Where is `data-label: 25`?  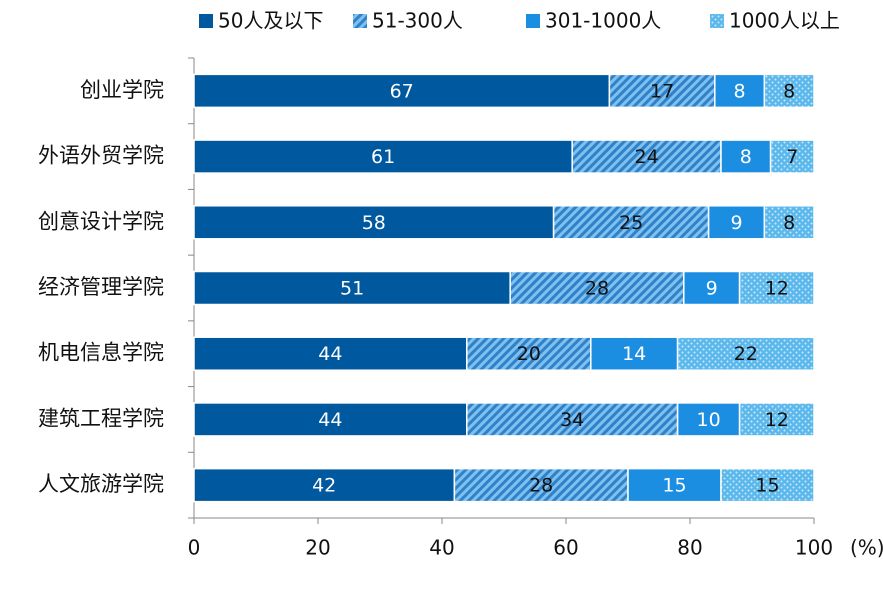
data-label: 25 is located at coordinates (631, 223).